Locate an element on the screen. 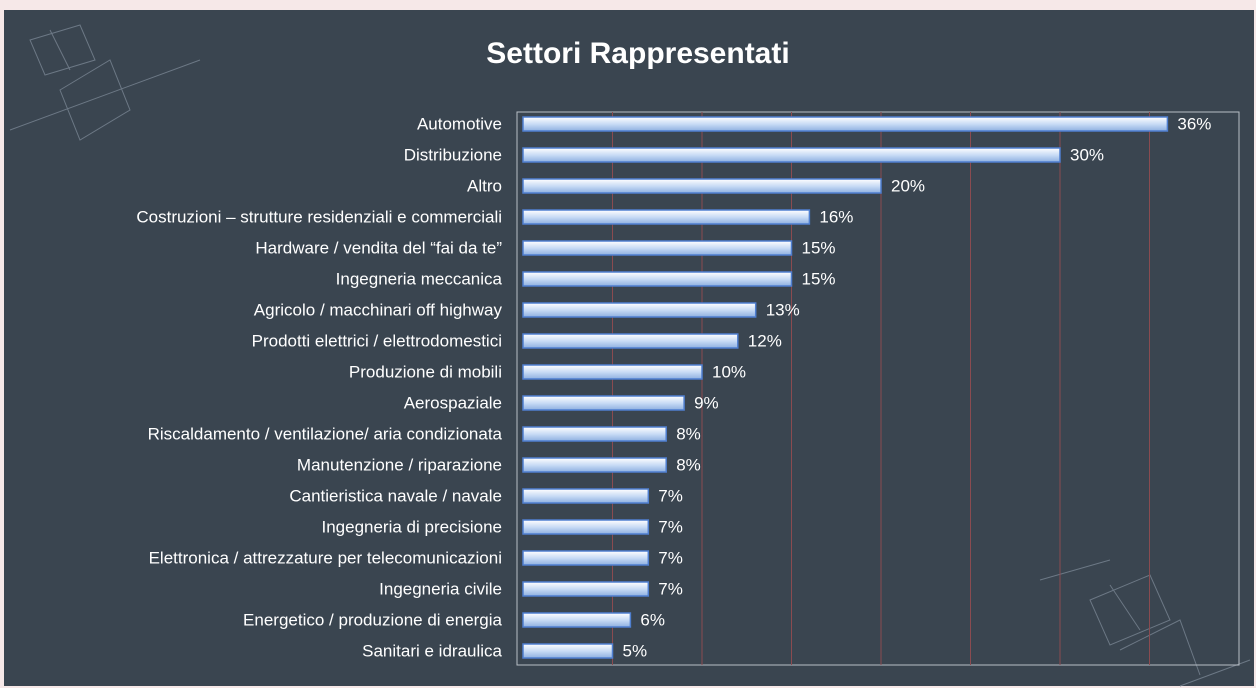  y-tick-label: Agricolo / macchinari off highway is located at coordinates (378, 309).